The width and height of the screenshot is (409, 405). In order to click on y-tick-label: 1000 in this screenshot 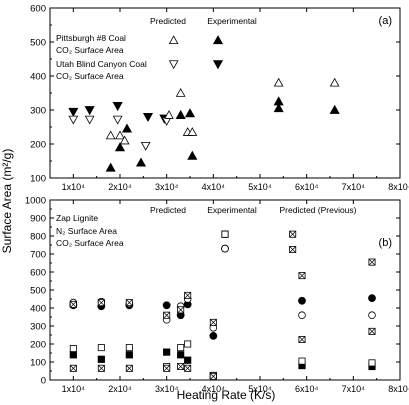, I will do `click(35, 201)`.